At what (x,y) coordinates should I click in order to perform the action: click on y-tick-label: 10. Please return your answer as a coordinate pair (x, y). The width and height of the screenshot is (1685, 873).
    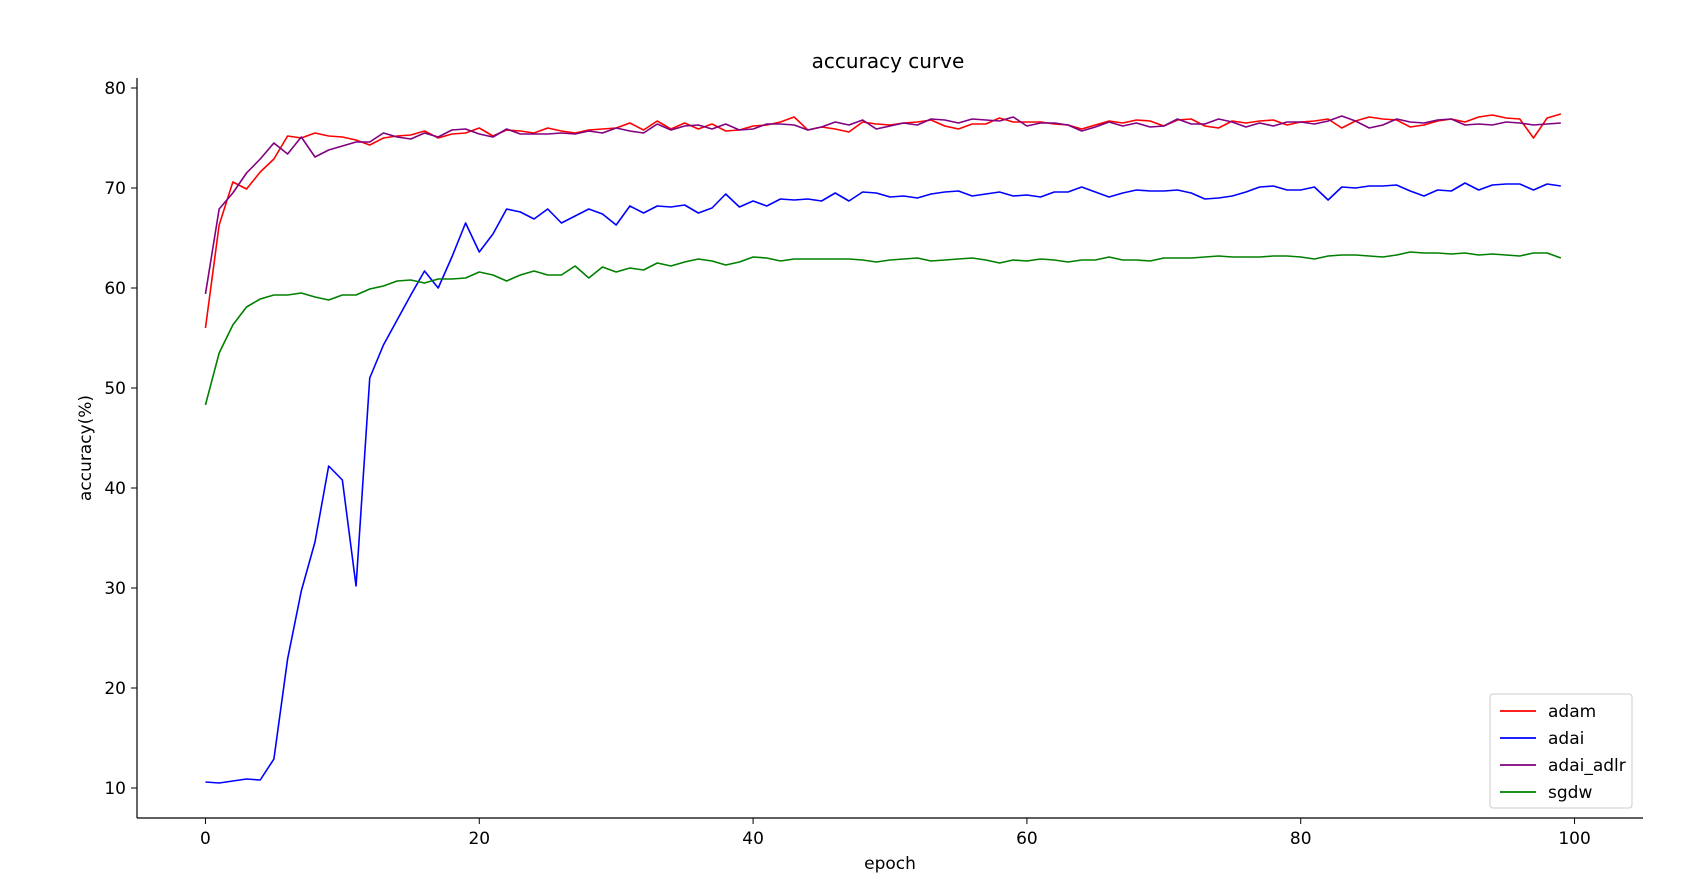
    Looking at the image, I should click on (115, 789).